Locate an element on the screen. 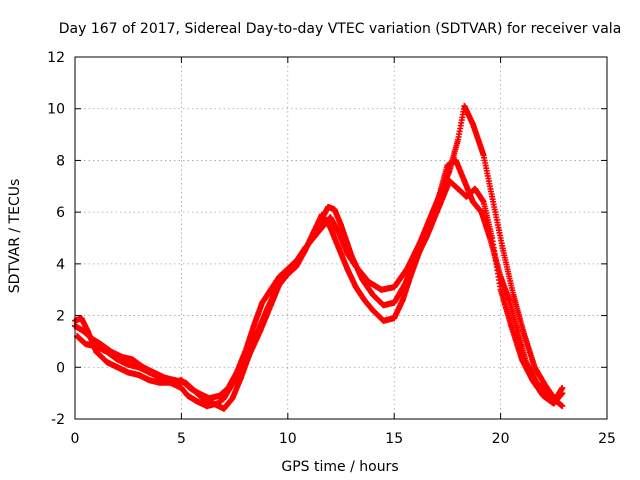 Image resolution: width=640 pixels, height=480 pixels. x-tick-label: 20 is located at coordinates (501, 439).